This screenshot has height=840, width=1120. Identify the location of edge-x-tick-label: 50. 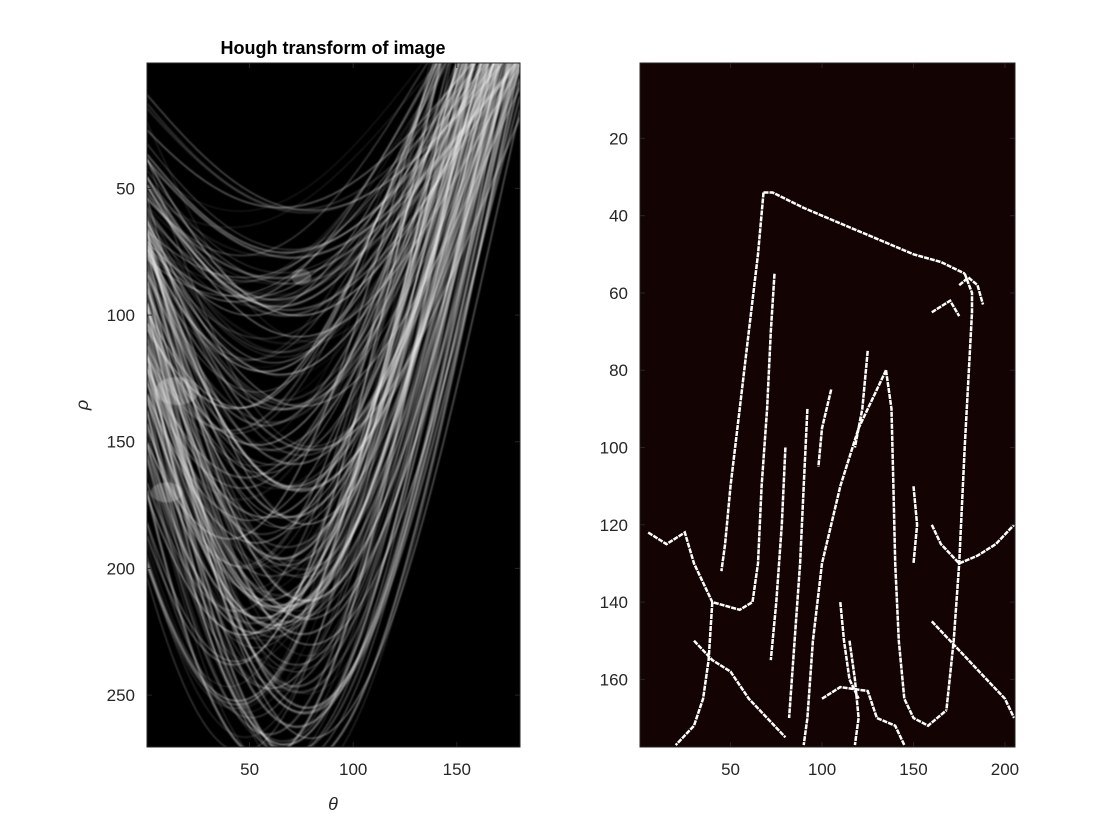
(730, 769).